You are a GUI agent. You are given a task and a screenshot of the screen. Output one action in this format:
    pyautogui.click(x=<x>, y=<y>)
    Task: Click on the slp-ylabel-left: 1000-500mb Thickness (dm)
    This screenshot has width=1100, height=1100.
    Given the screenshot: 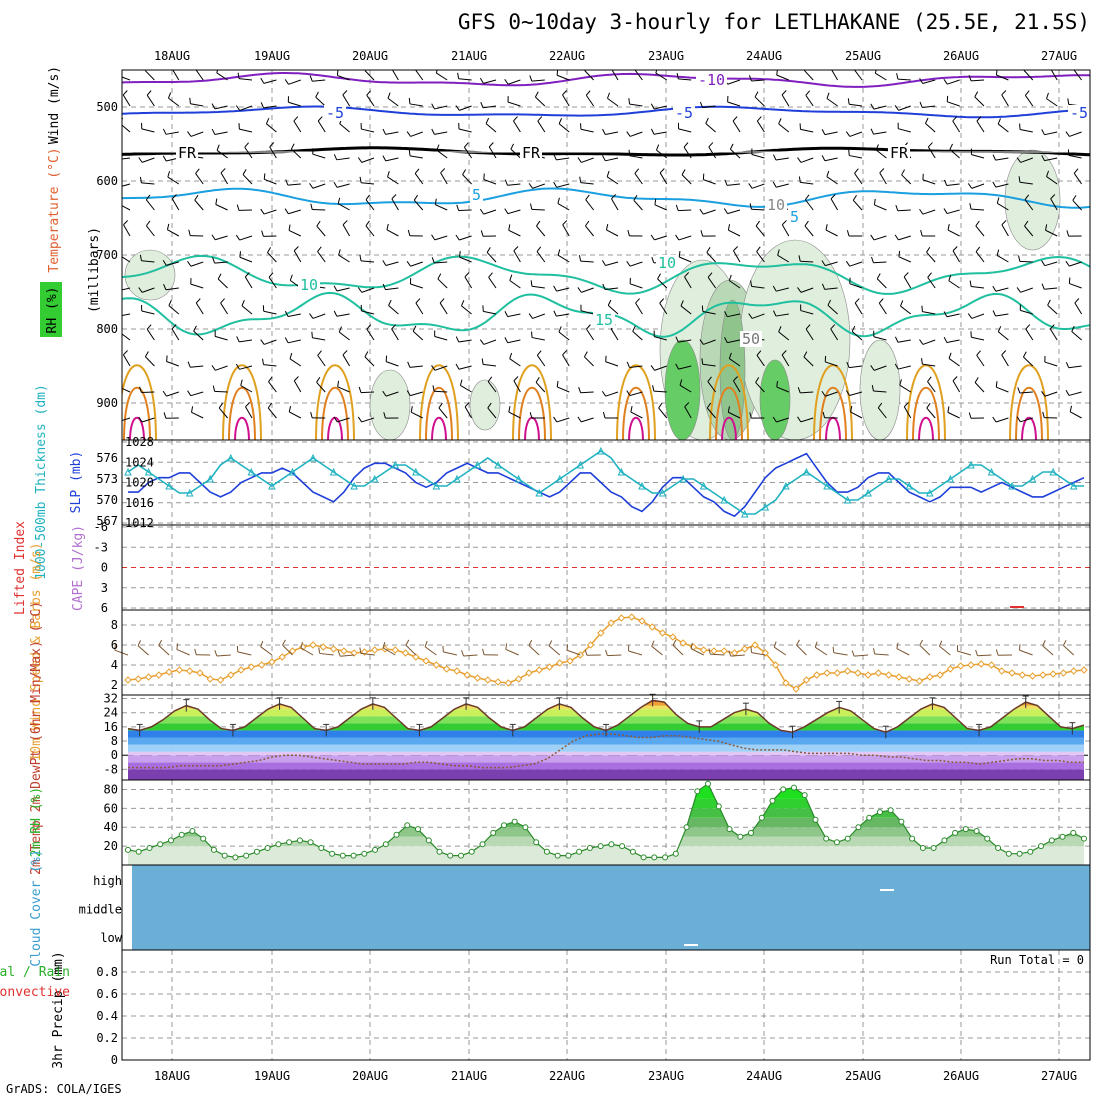 What is the action you would take?
    pyautogui.click(x=41, y=482)
    